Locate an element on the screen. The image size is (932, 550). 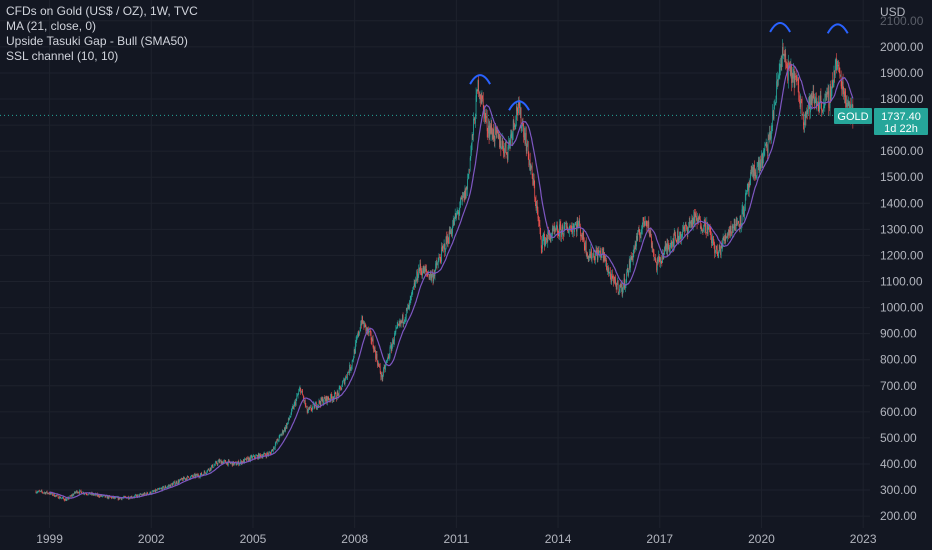
x-tick-label: 2014 is located at coordinates (558, 539).